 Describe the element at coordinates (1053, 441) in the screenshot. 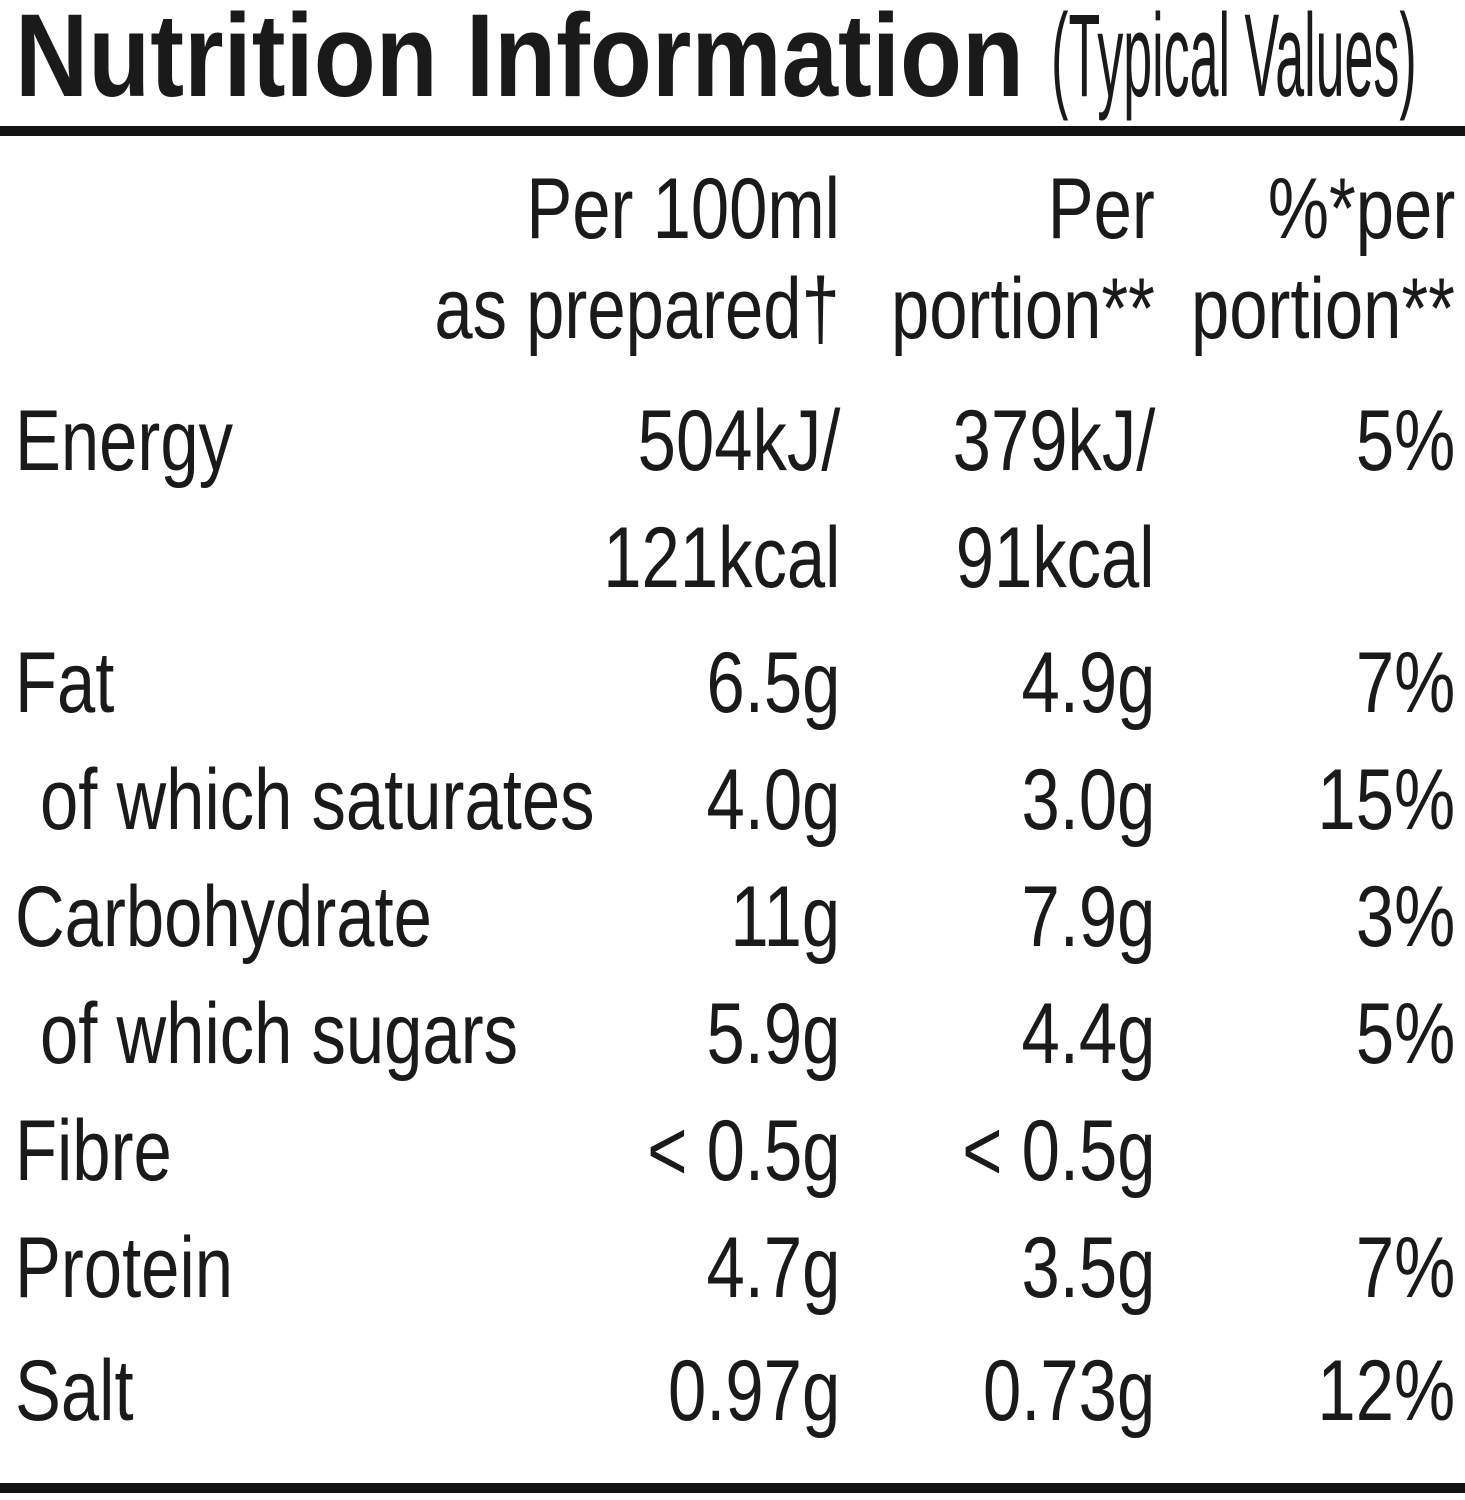

I see `cell-value: 379kJ/` at that location.